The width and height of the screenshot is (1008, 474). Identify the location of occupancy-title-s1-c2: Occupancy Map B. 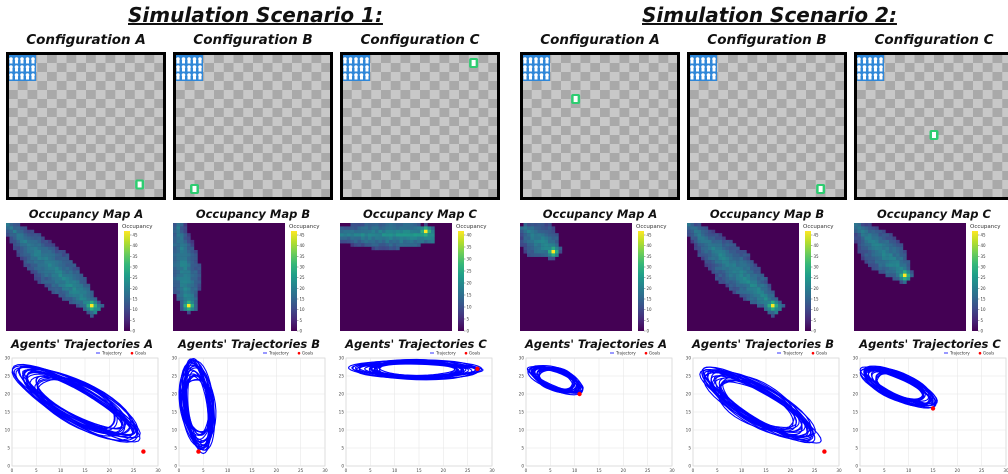
(253, 214).